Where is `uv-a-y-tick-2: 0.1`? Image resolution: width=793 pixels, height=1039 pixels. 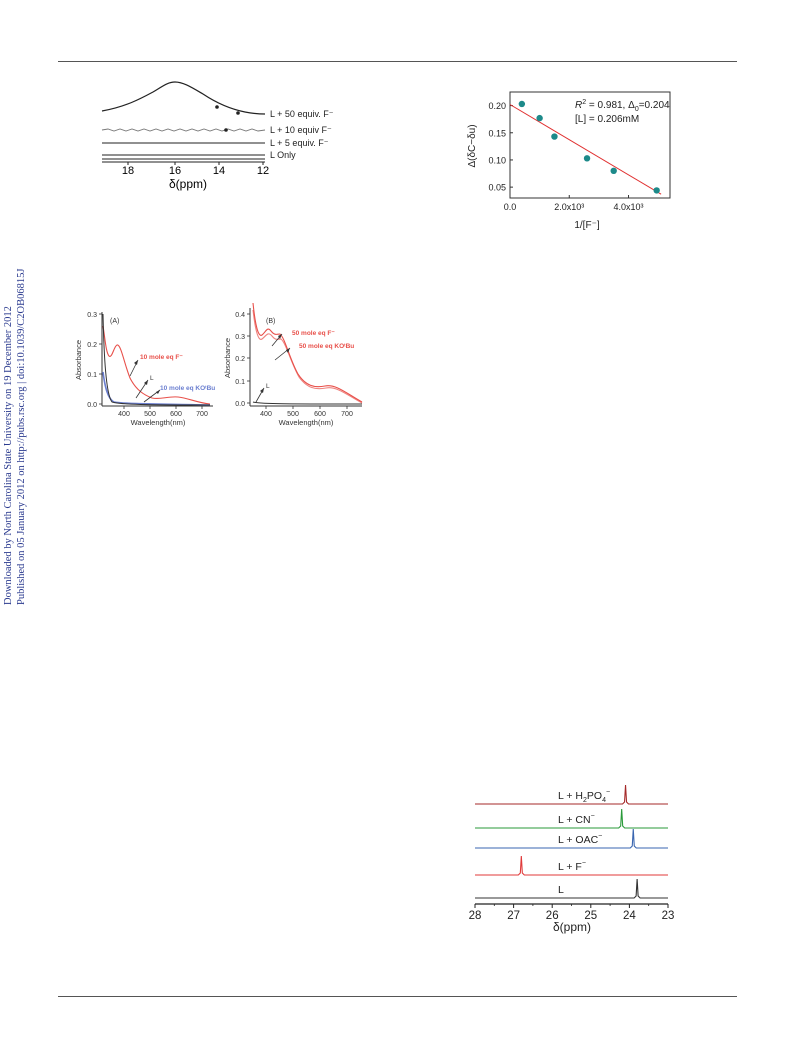
uv-a-y-tick-2: 0.1 is located at coordinates (92, 375).